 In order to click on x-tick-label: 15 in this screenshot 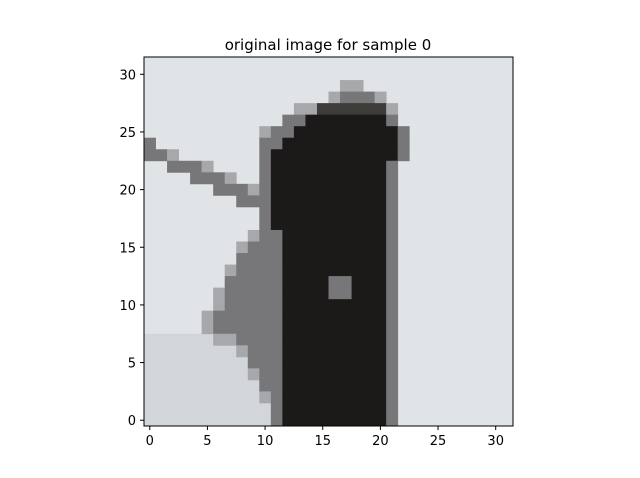, I will do `click(322, 441)`.